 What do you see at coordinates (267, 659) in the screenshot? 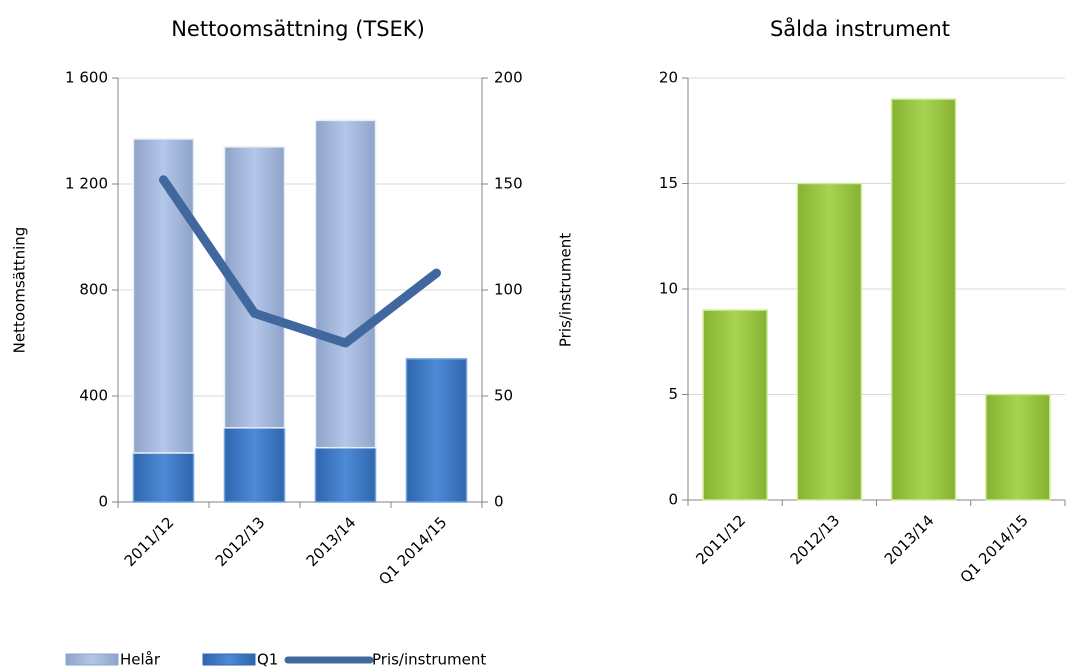
I see `legend-label: Q1` at bounding box center [267, 659].